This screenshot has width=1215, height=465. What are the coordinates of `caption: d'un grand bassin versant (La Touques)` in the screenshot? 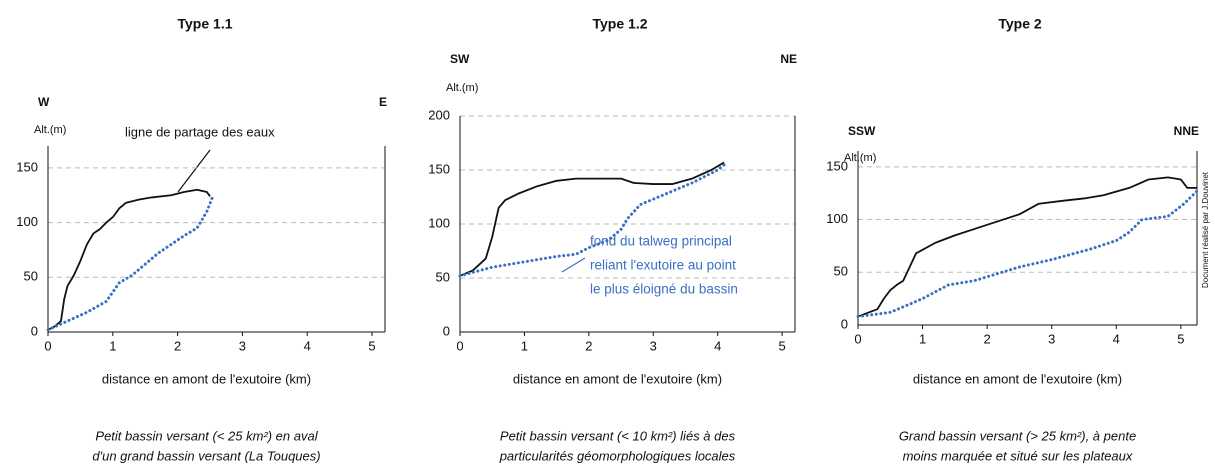 It's located at (206, 455).